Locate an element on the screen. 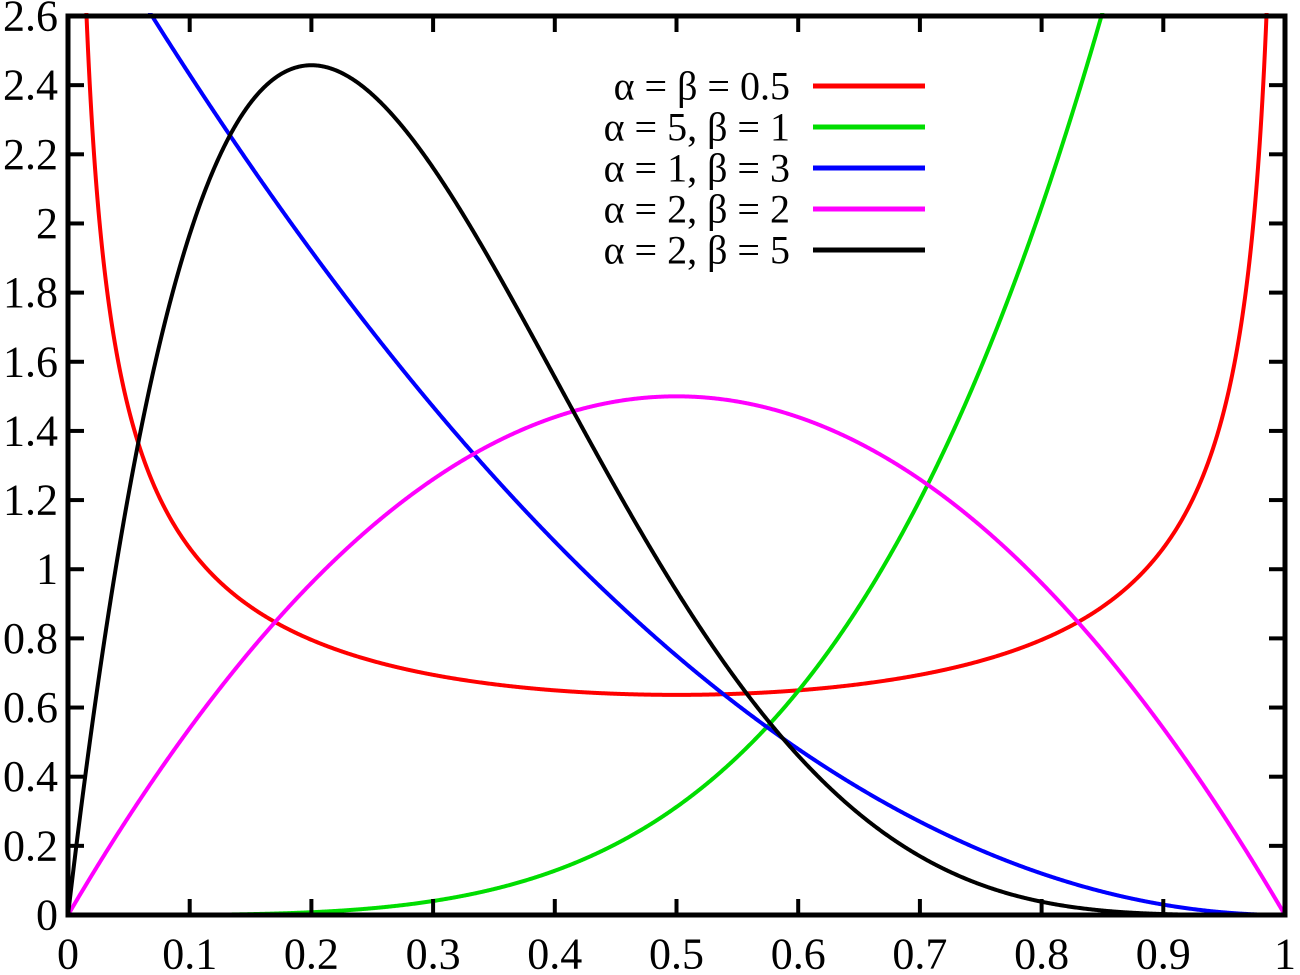 Image resolution: width=1300 pixels, height=975 pixels. y-tick-label: 1 is located at coordinates (47, 569).